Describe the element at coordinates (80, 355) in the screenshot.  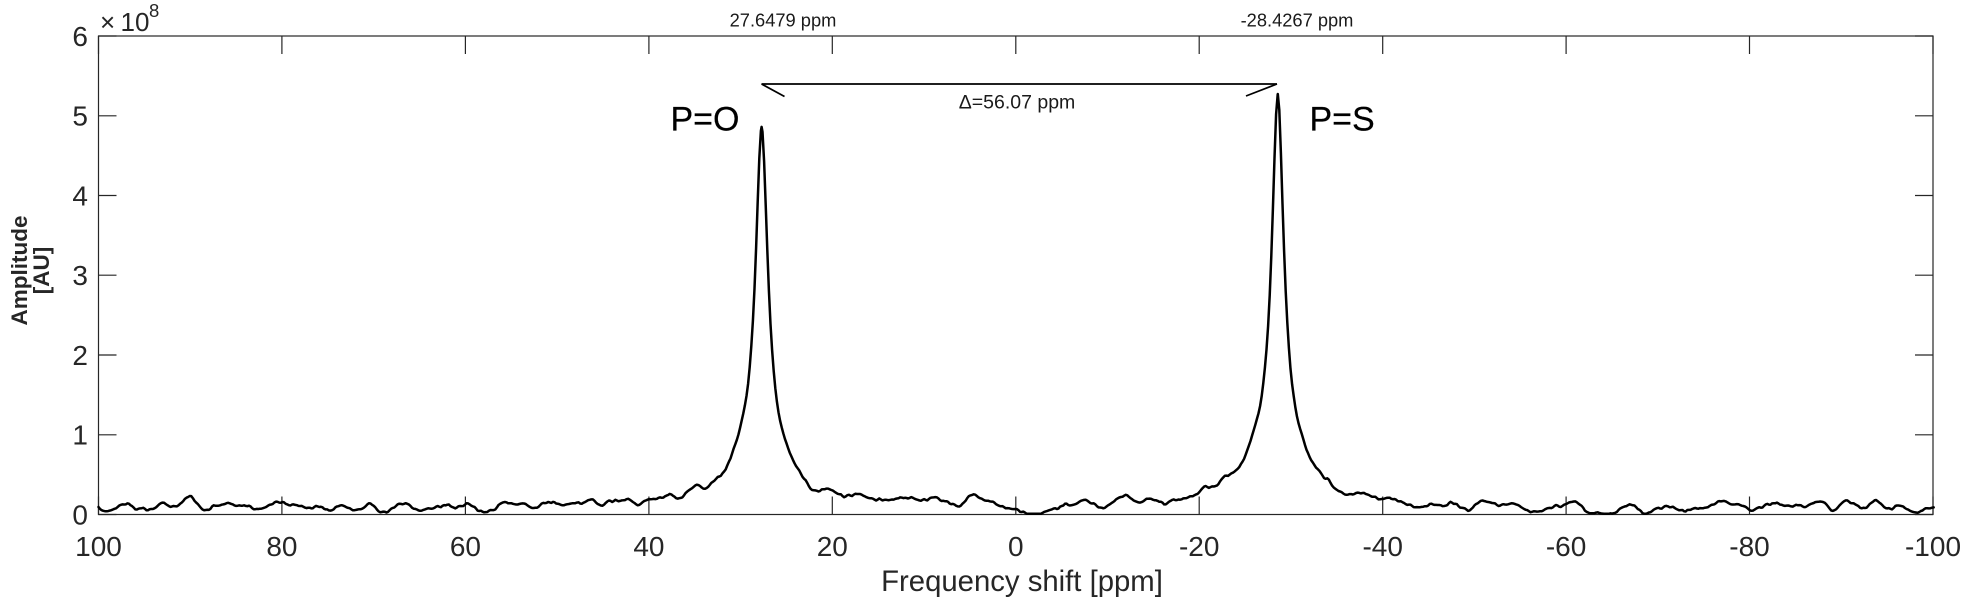
I see `svg-text: 2` at that location.